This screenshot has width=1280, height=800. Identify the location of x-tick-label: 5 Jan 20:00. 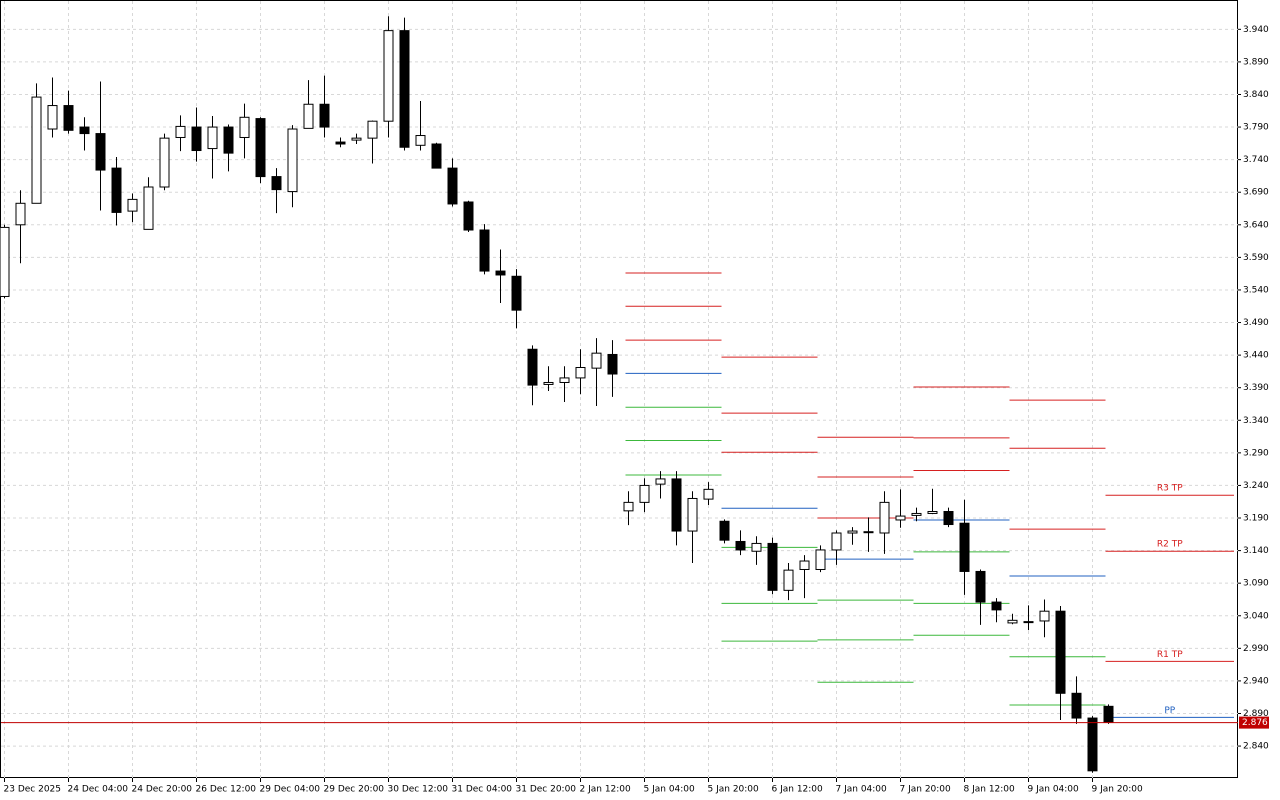
(734, 790).